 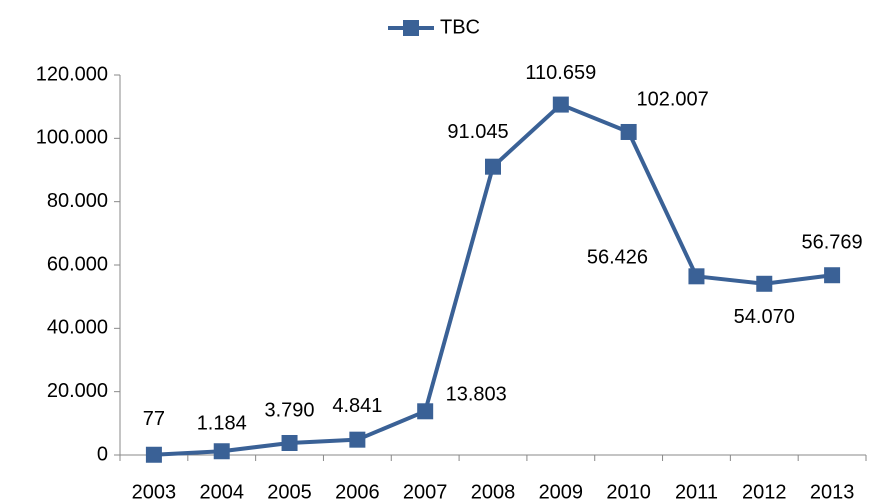 I want to click on value-label: 56.426, so click(x=617, y=258).